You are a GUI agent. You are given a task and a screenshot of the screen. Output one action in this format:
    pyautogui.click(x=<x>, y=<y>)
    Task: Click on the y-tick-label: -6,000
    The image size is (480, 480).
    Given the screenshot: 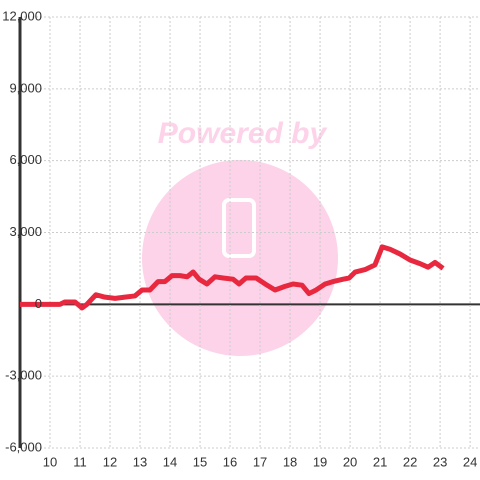 What is the action you would take?
    pyautogui.click(x=23, y=446)
    